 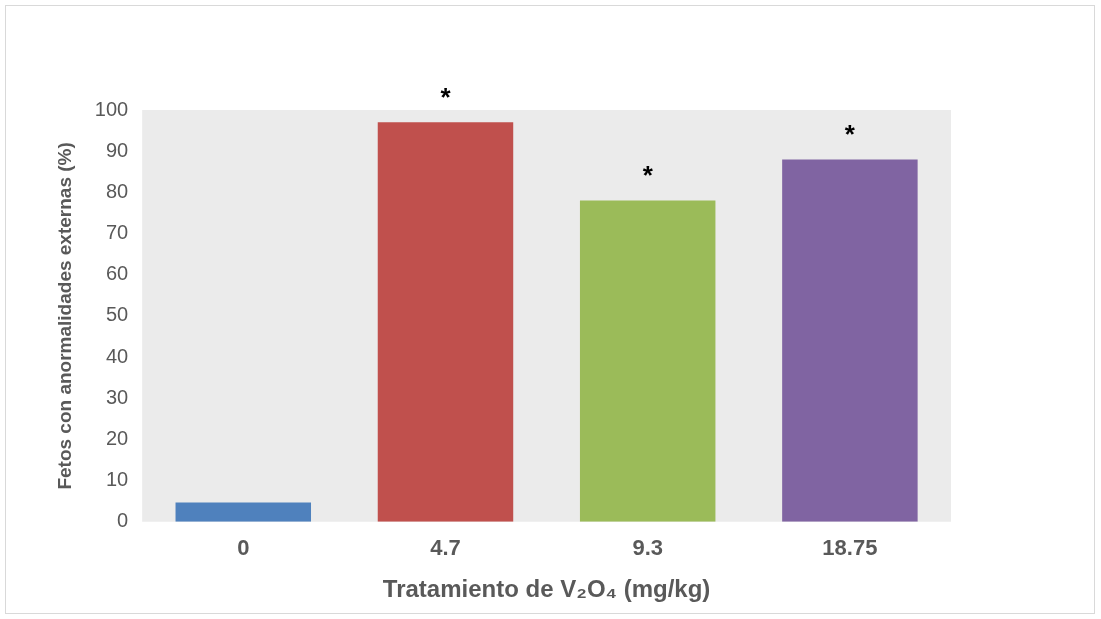 I want to click on y-tick-label: 80, so click(x=117, y=190).